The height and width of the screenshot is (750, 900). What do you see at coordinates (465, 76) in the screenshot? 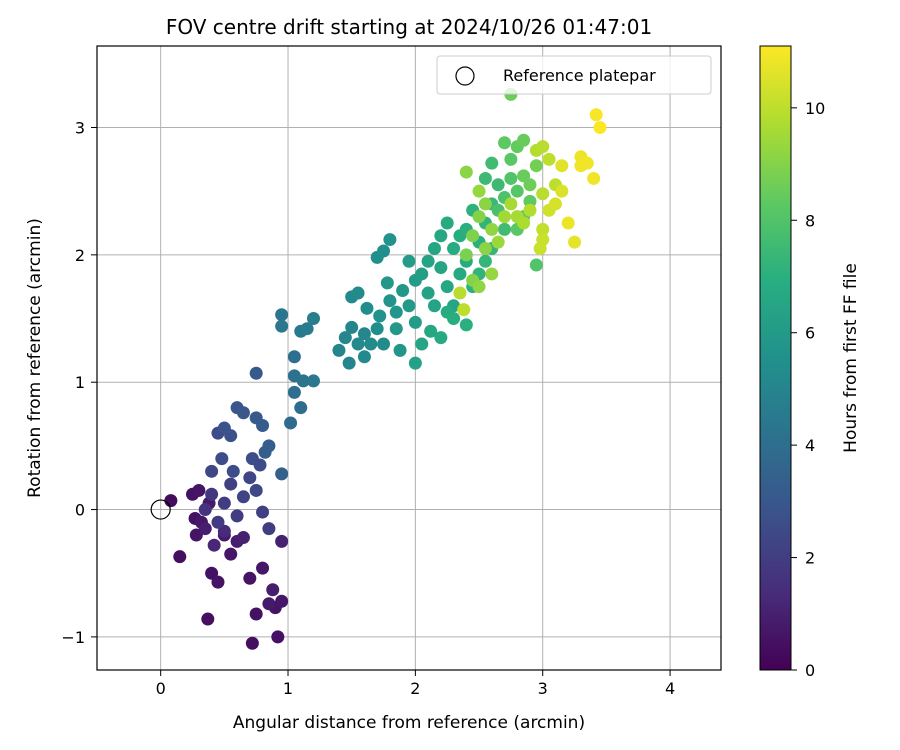
I see `legend-marker` at bounding box center [465, 76].